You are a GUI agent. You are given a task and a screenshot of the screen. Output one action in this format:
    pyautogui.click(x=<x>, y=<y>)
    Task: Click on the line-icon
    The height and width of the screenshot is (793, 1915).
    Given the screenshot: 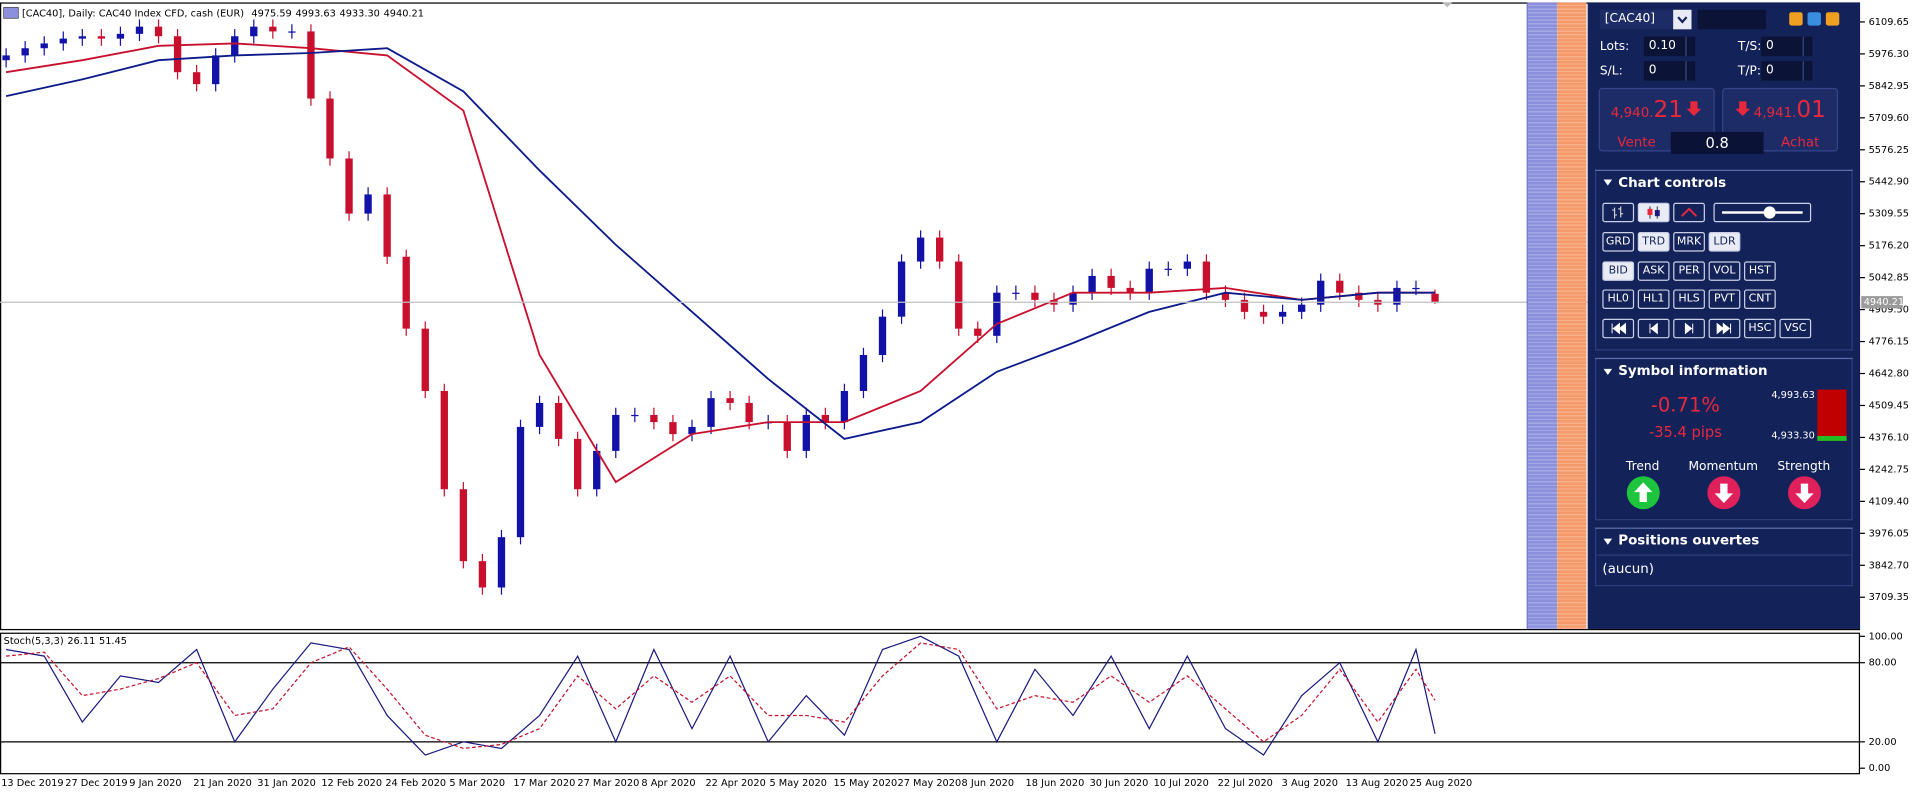 What is the action you would take?
    pyautogui.click(x=1689, y=212)
    